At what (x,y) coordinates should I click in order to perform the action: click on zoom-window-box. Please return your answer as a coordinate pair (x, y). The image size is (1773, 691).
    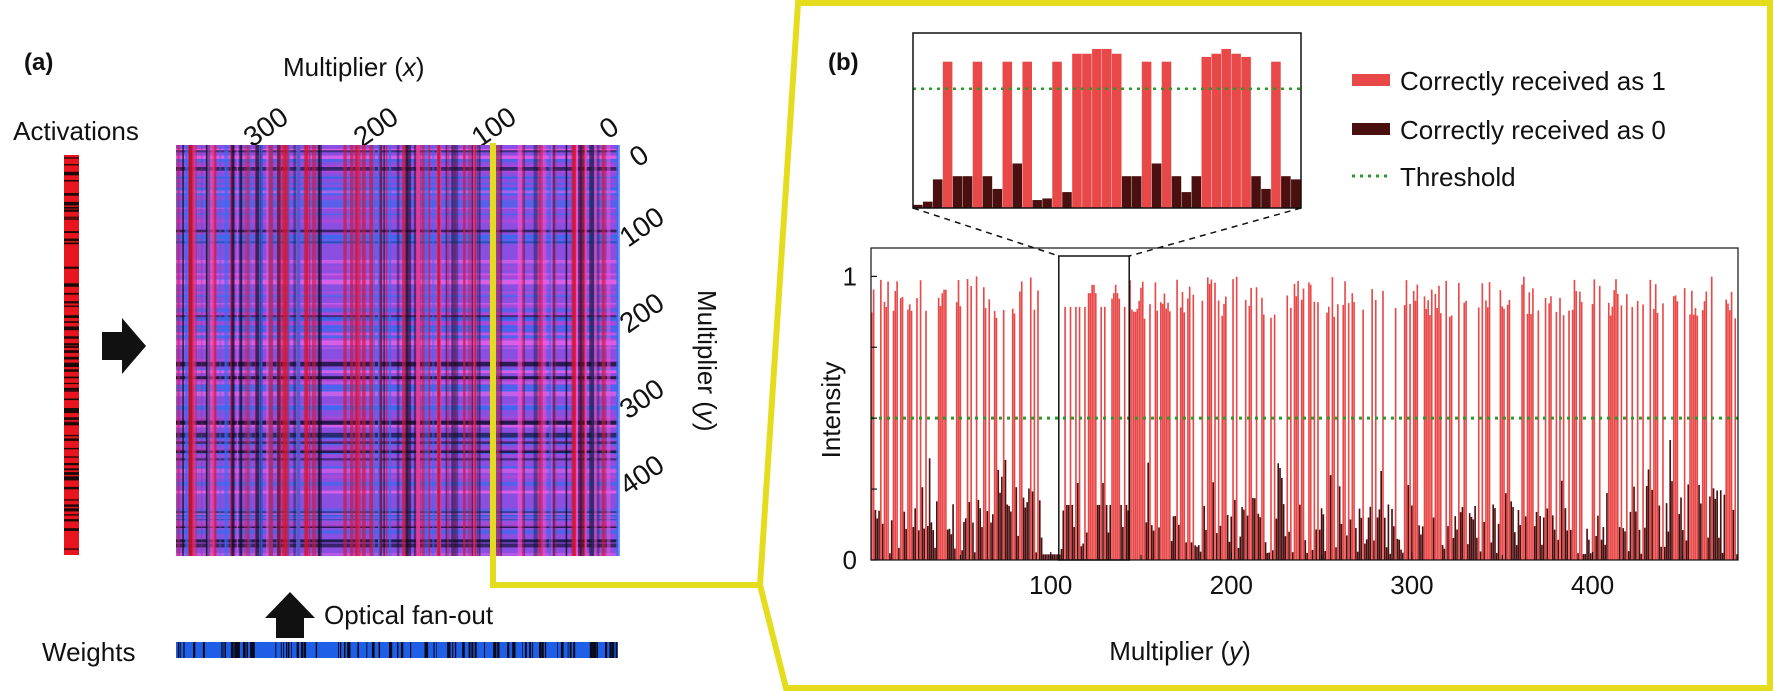
    Looking at the image, I should click on (1094, 408).